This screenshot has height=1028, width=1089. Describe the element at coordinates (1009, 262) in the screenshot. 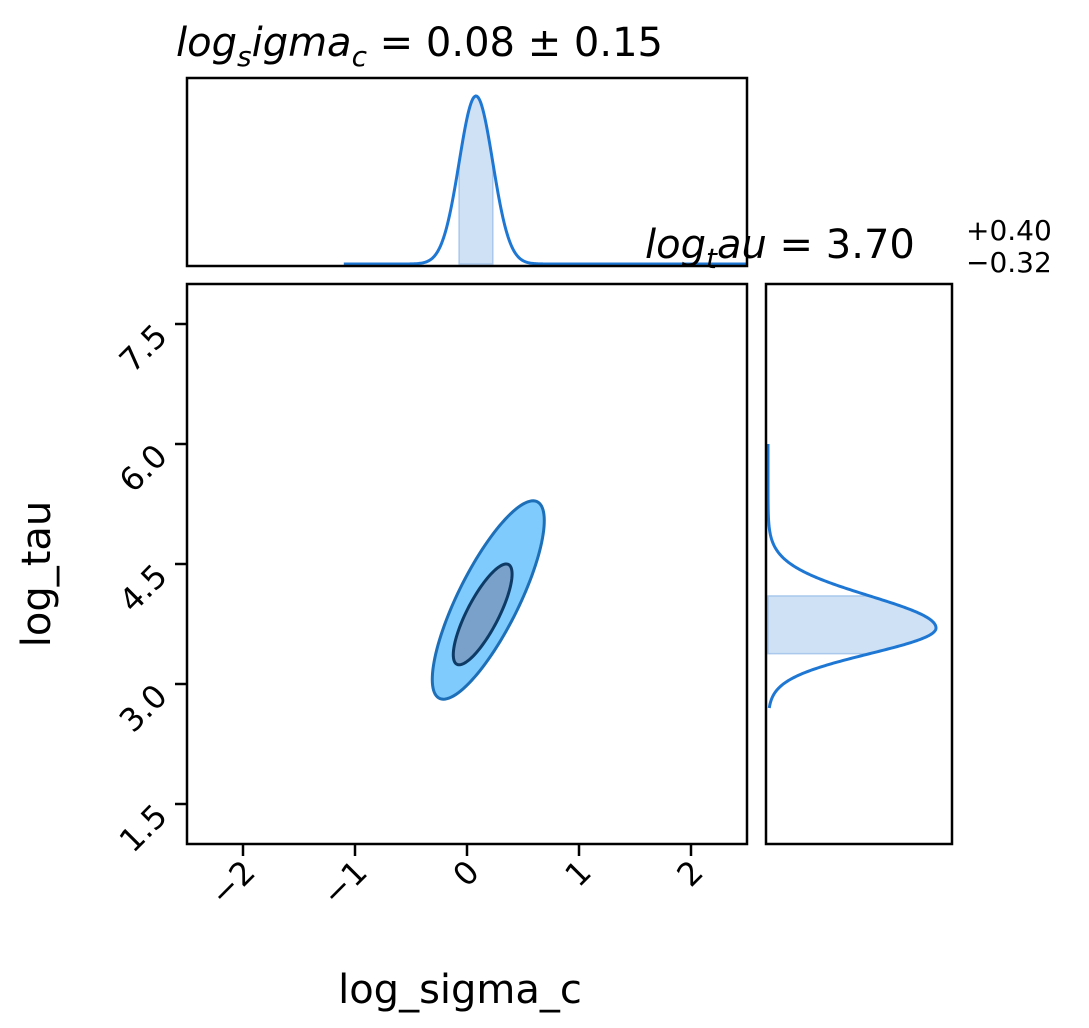

I see `right-title-minus: −0.32` at that location.